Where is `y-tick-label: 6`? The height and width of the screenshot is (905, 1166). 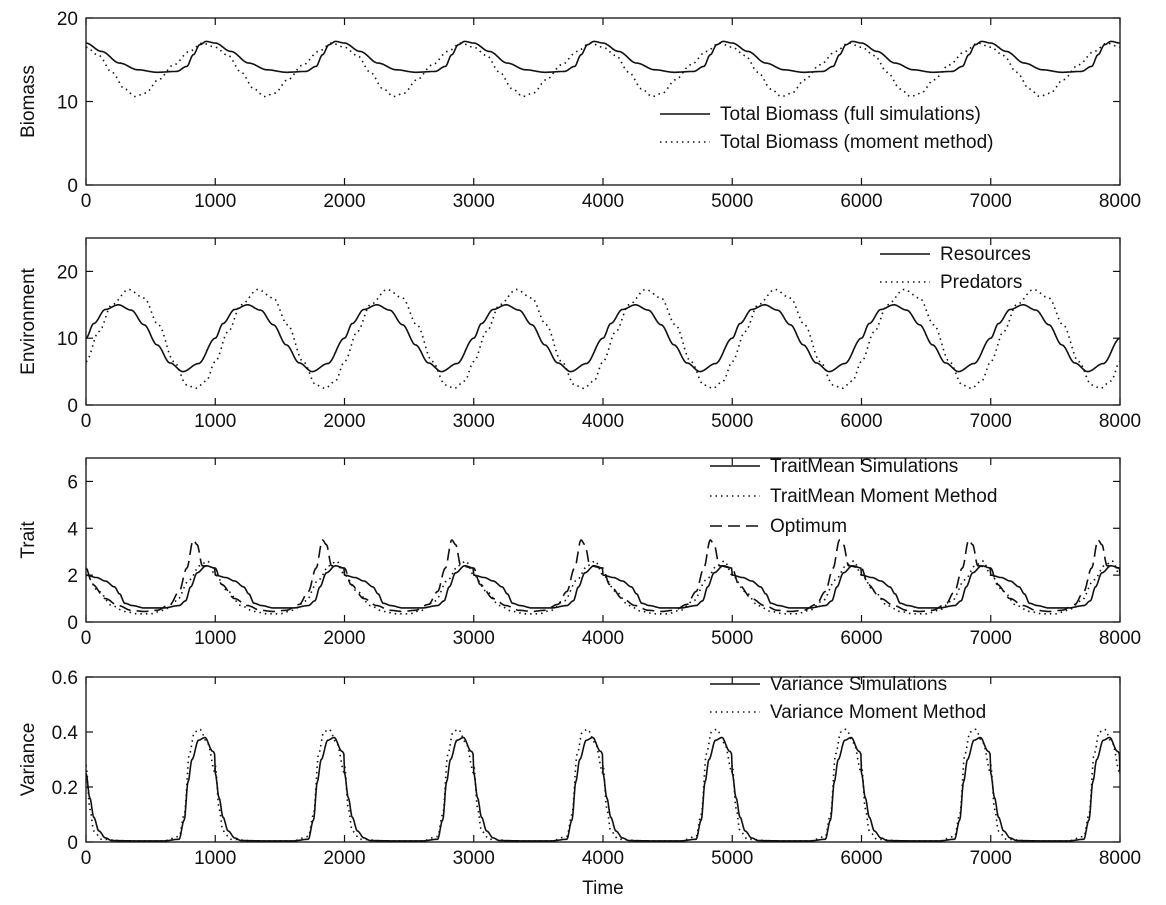
y-tick-label: 6 is located at coordinates (72, 482).